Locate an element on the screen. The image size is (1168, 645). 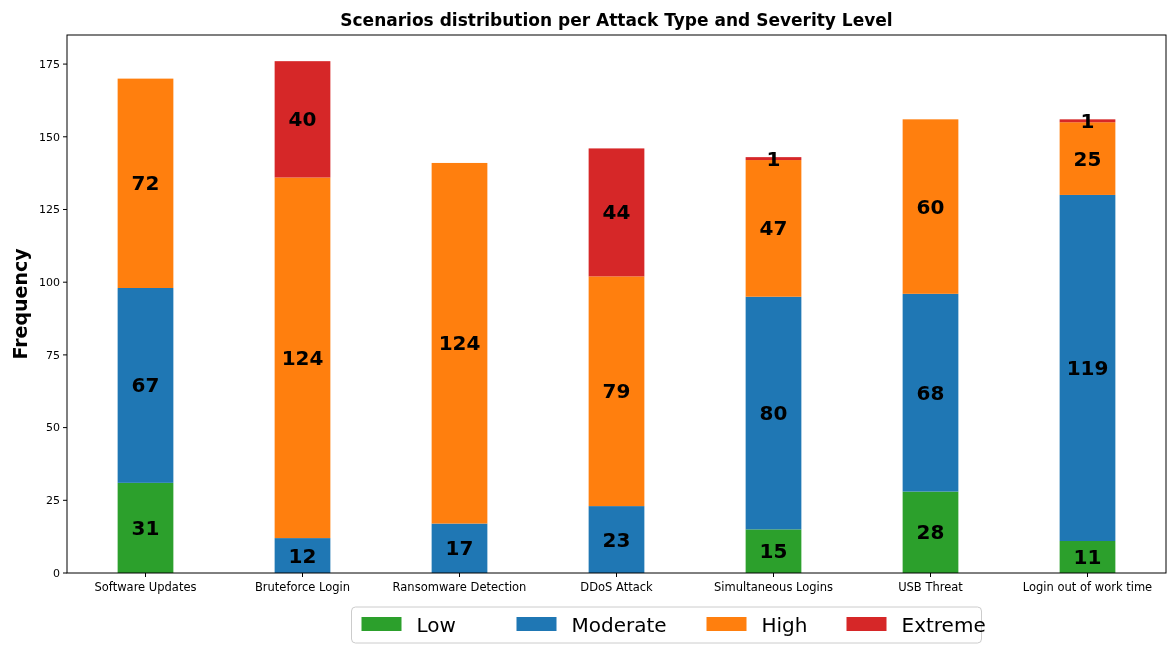
x-tick-label: Login out of work time is located at coordinates (1087, 587).